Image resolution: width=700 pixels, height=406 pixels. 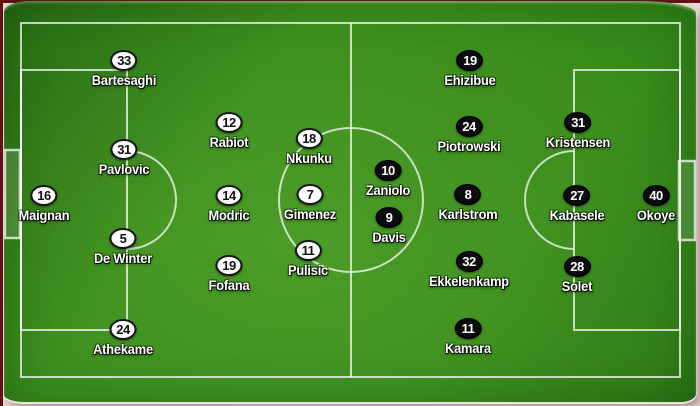 I want to click on page-border-left, so click(x=1, y=203).